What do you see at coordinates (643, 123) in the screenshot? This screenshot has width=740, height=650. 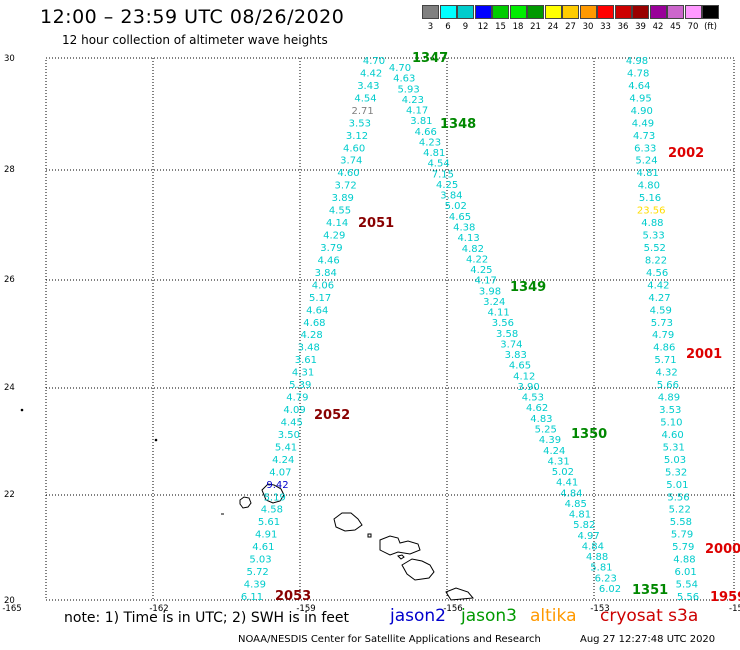 I see `swh-point-label: 4.49` at bounding box center [643, 123].